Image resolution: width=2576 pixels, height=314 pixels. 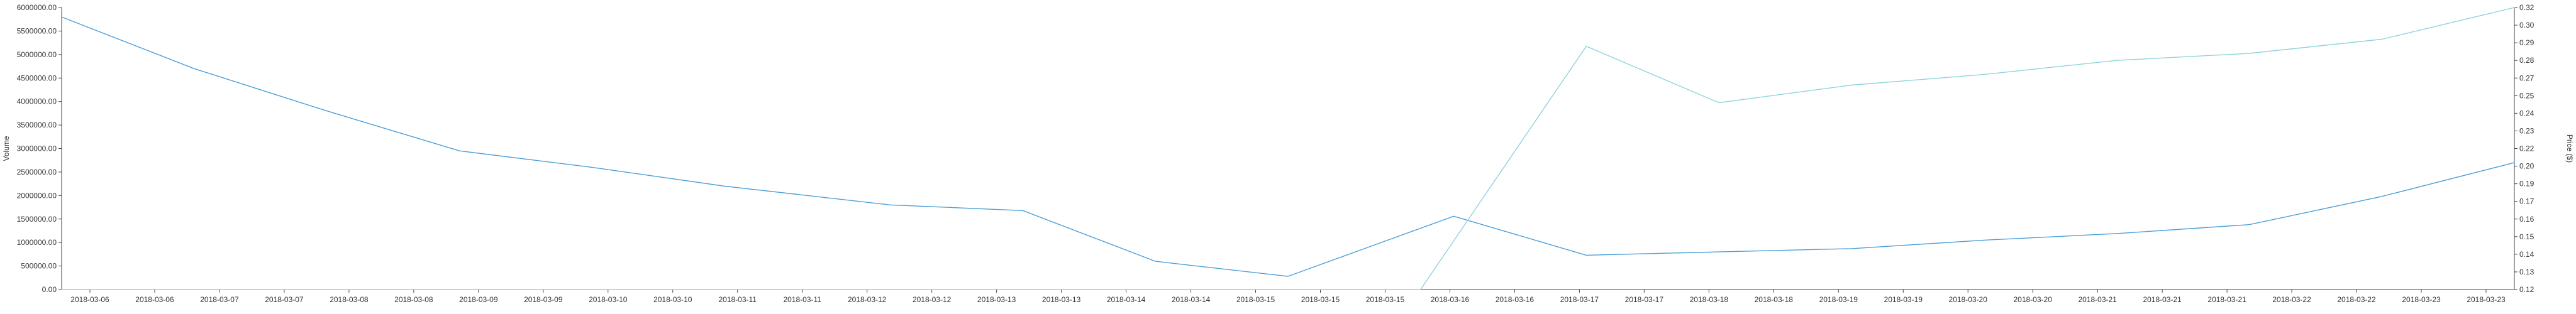 I want to click on left-tick-label: 1500000.00, so click(x=37, y=219).